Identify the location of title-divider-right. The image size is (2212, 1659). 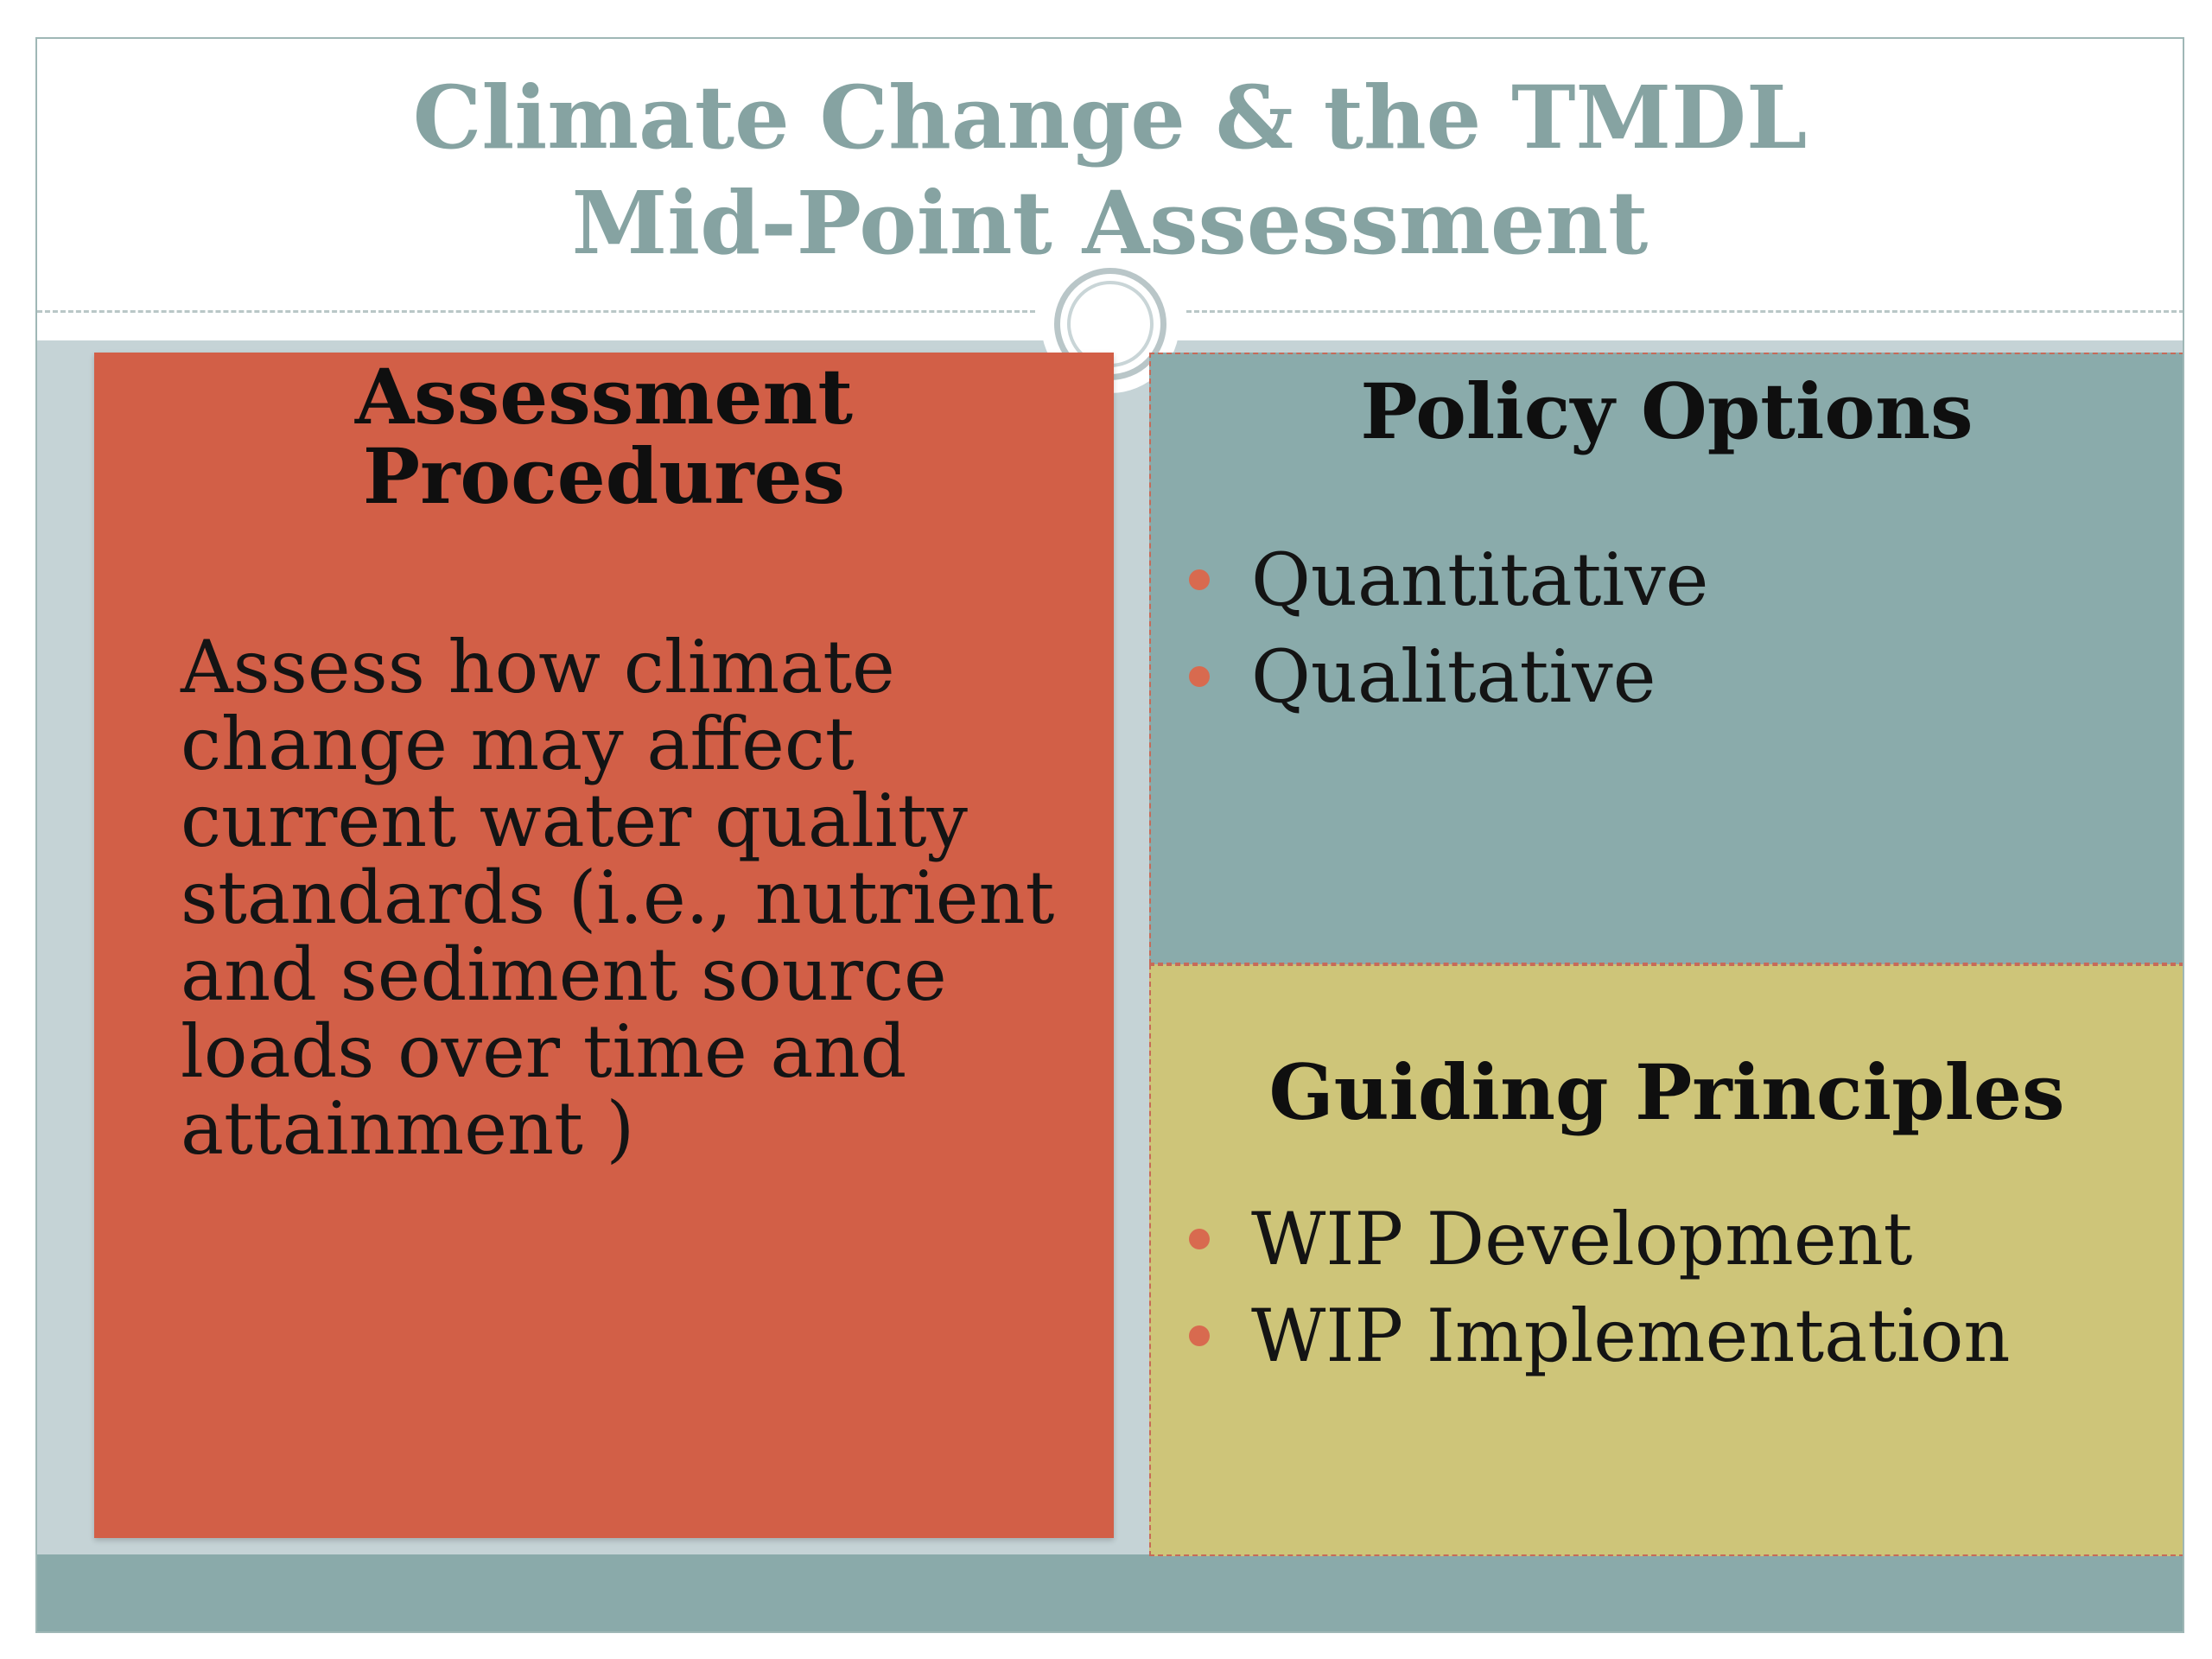
(1684, 311).